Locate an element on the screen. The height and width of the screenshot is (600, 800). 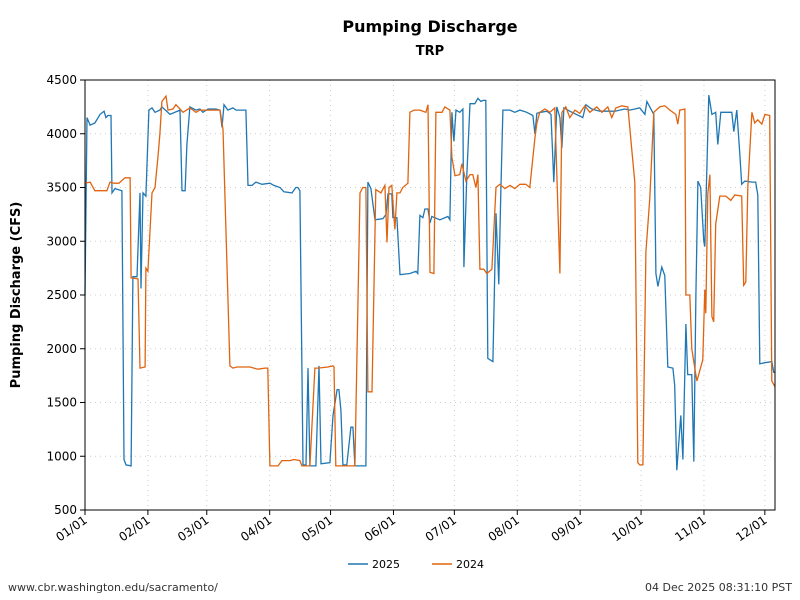
y-tick-label: 2500 is located at coordinates (61, 295).